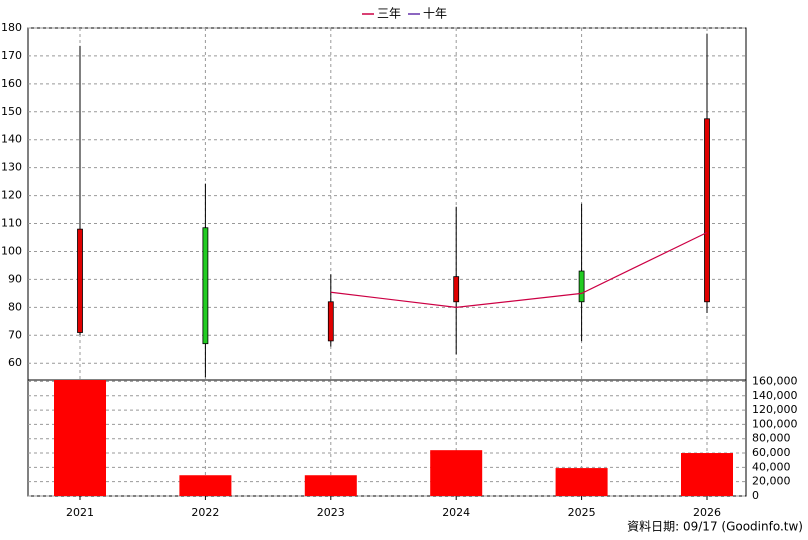 The image size is (808, 540). I want to click on x-tick-label: 2021, so click(80, 512).